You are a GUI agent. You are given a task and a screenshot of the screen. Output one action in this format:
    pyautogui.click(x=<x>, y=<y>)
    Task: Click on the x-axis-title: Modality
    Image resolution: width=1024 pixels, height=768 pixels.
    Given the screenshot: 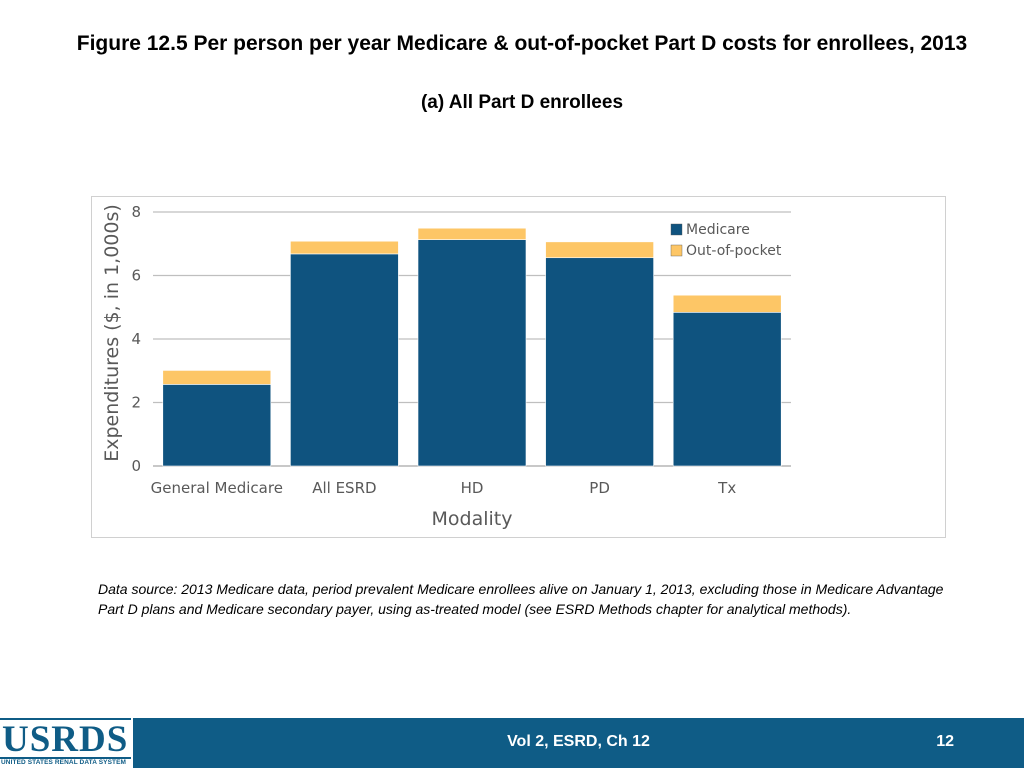 What is the action you would take?
    pyautogui.click(x=472, y=519)
    